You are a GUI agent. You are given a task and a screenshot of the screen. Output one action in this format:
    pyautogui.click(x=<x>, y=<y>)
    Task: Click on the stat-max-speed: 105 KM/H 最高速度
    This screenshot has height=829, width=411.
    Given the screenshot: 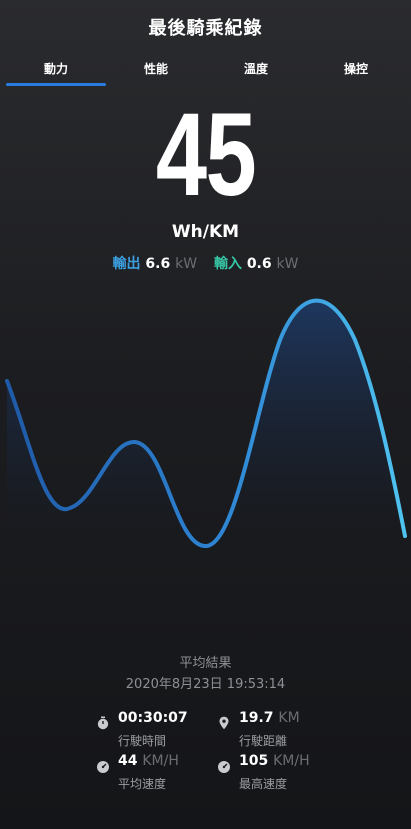 What is the action you would take?
    pyautogui.click(x=292, y=773)
    